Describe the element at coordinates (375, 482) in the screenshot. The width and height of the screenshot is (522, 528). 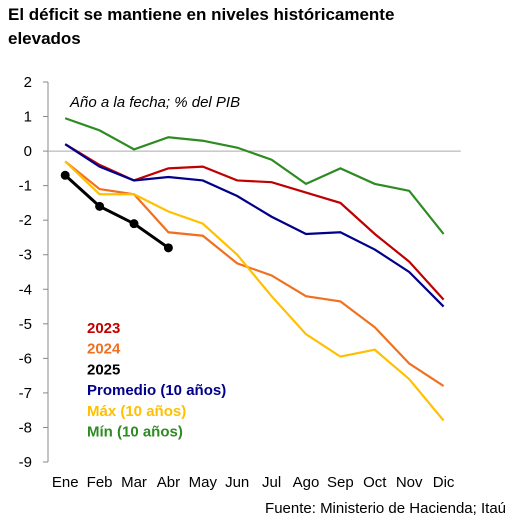
I see `x-tick-label: Oct` at that location.